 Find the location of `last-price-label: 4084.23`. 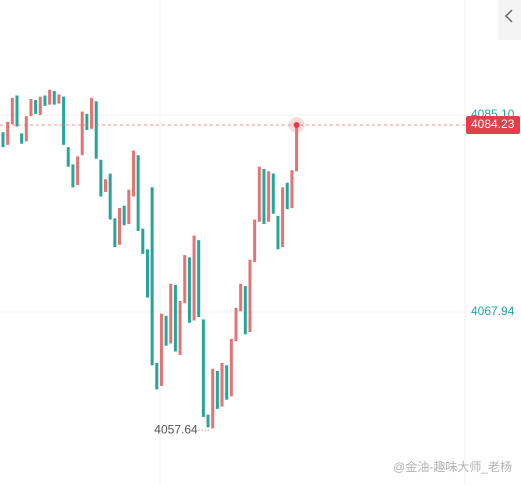

last-price-label: 4084.23 is located at coordinates (493, 124).